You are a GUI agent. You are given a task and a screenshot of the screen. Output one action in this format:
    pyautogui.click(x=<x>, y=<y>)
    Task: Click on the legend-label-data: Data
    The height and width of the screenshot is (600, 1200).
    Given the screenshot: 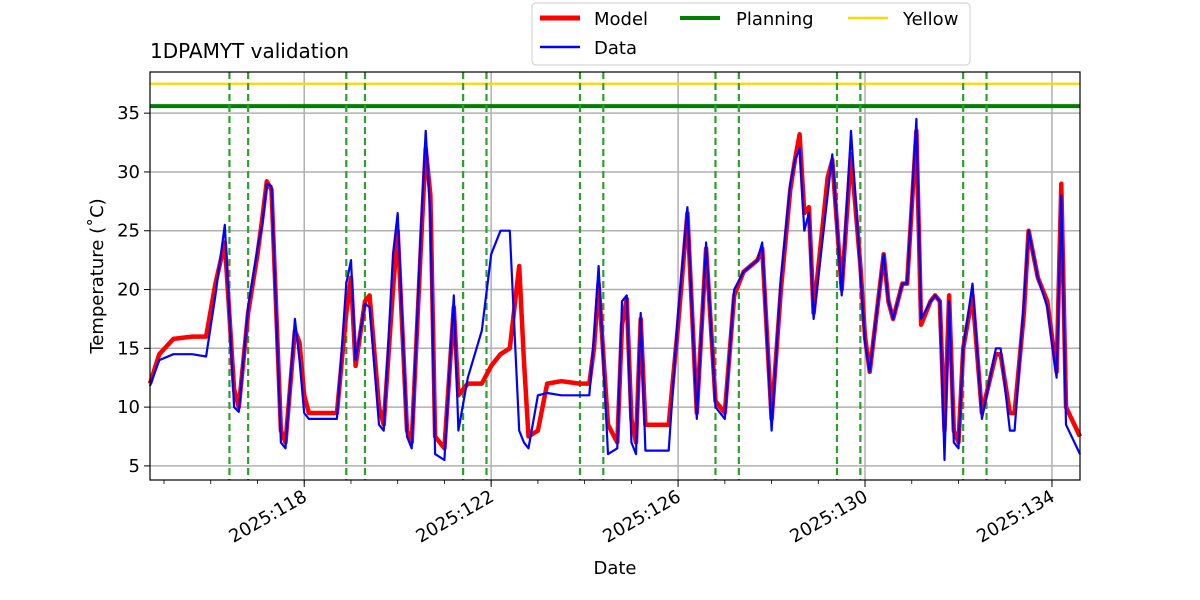 What is the action you would take?
    pyautogui.click(x=615, y=48)
    